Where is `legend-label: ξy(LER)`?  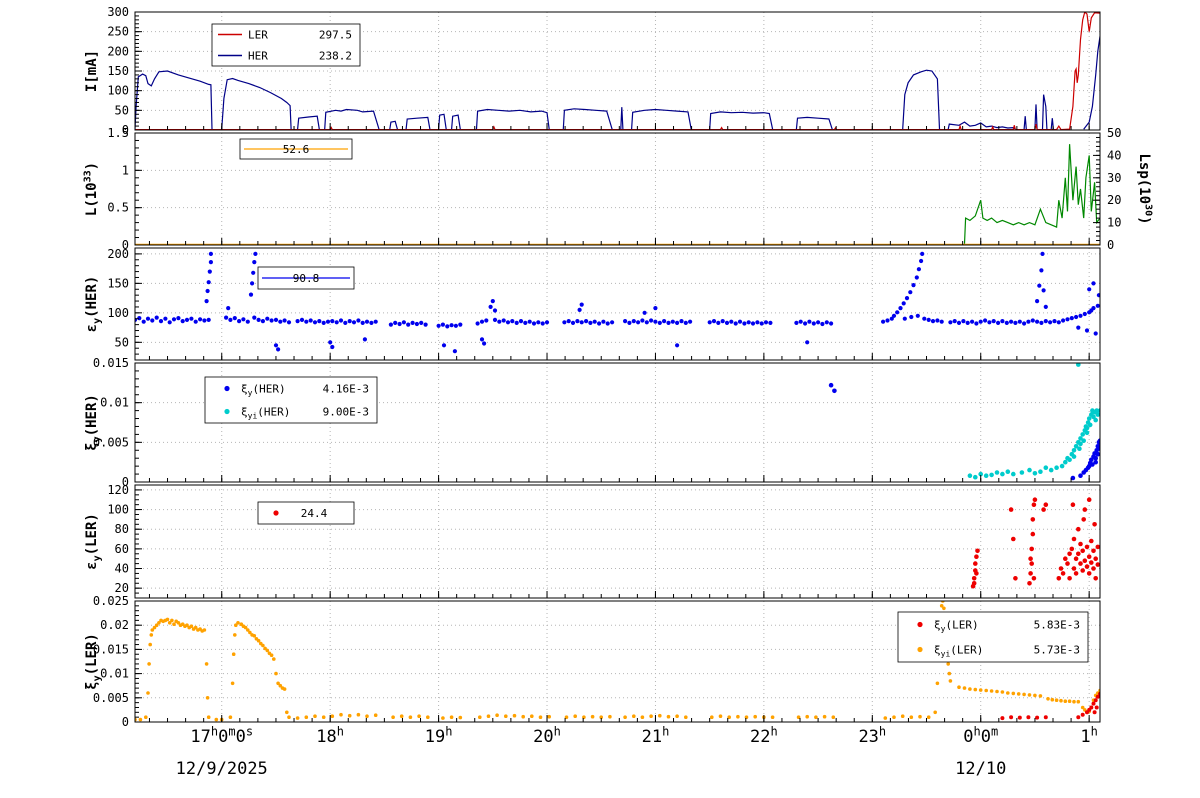 legend-label: ξy(LER) is located at coordinates (956, 626).